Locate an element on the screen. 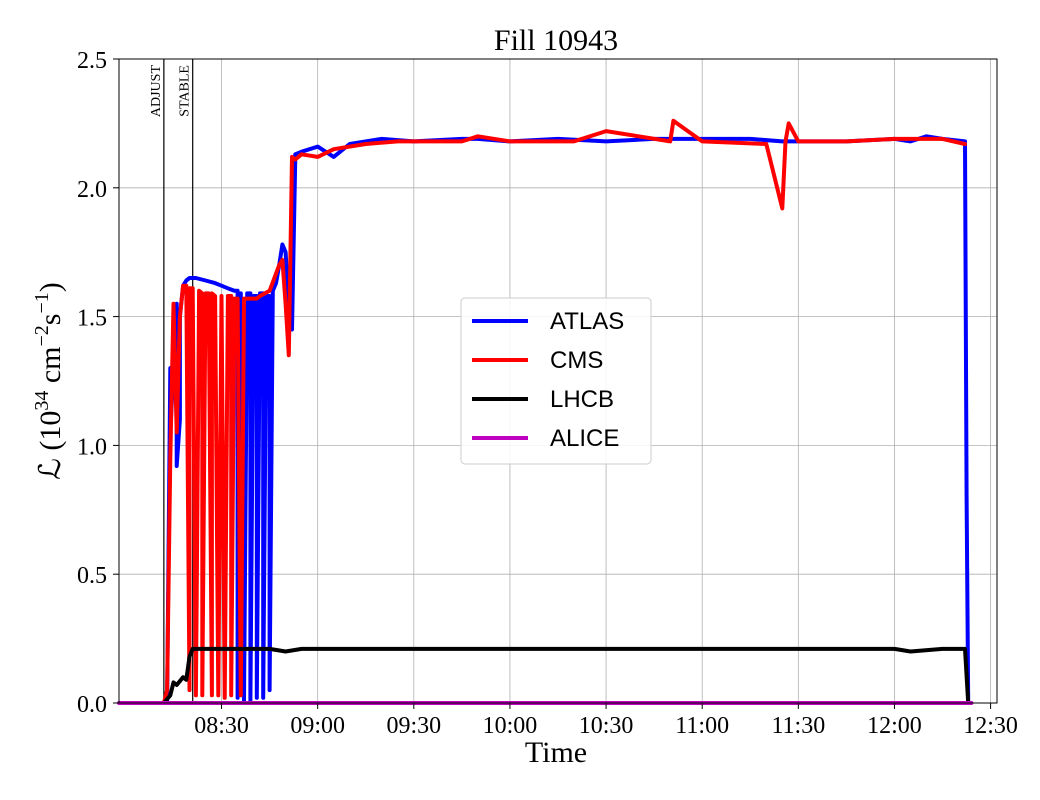  x-tick-label: 10:30 is located at coordinates (606, 726).